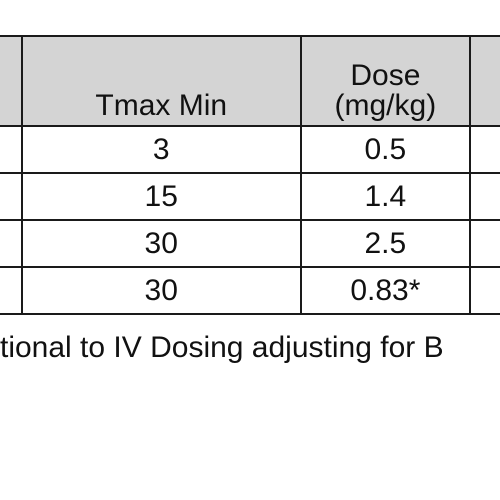  Describe the element at coordinates (385, 196) in the screenshot. I see `dose-cell: 1.4` at that location.